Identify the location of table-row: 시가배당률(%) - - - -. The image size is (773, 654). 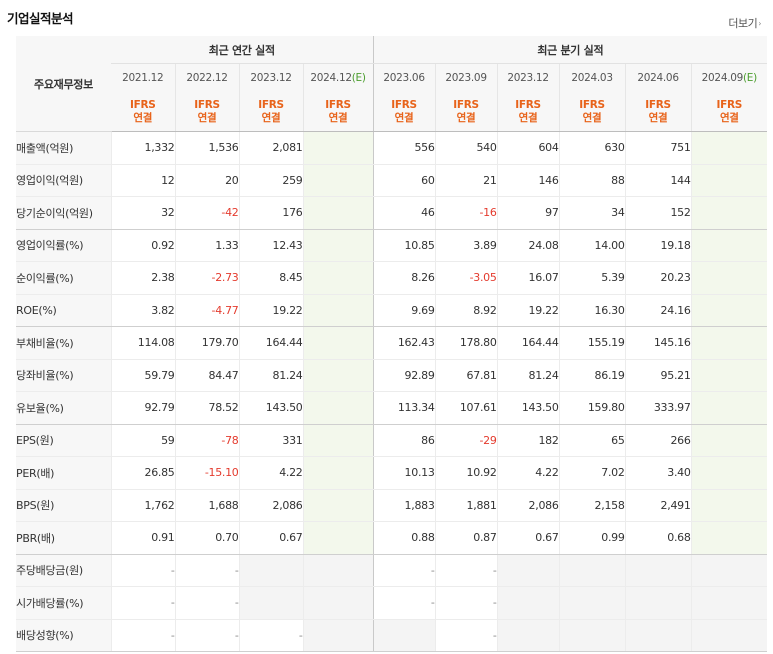
(392, 603).